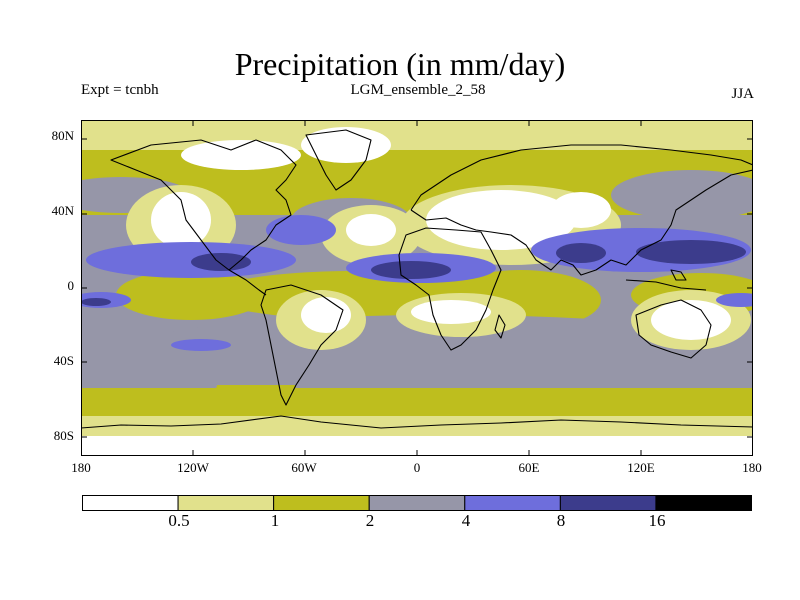 This screenshot has height=600, width=800. I want to click on lon-label-60e: 60E, so click(529, 467).